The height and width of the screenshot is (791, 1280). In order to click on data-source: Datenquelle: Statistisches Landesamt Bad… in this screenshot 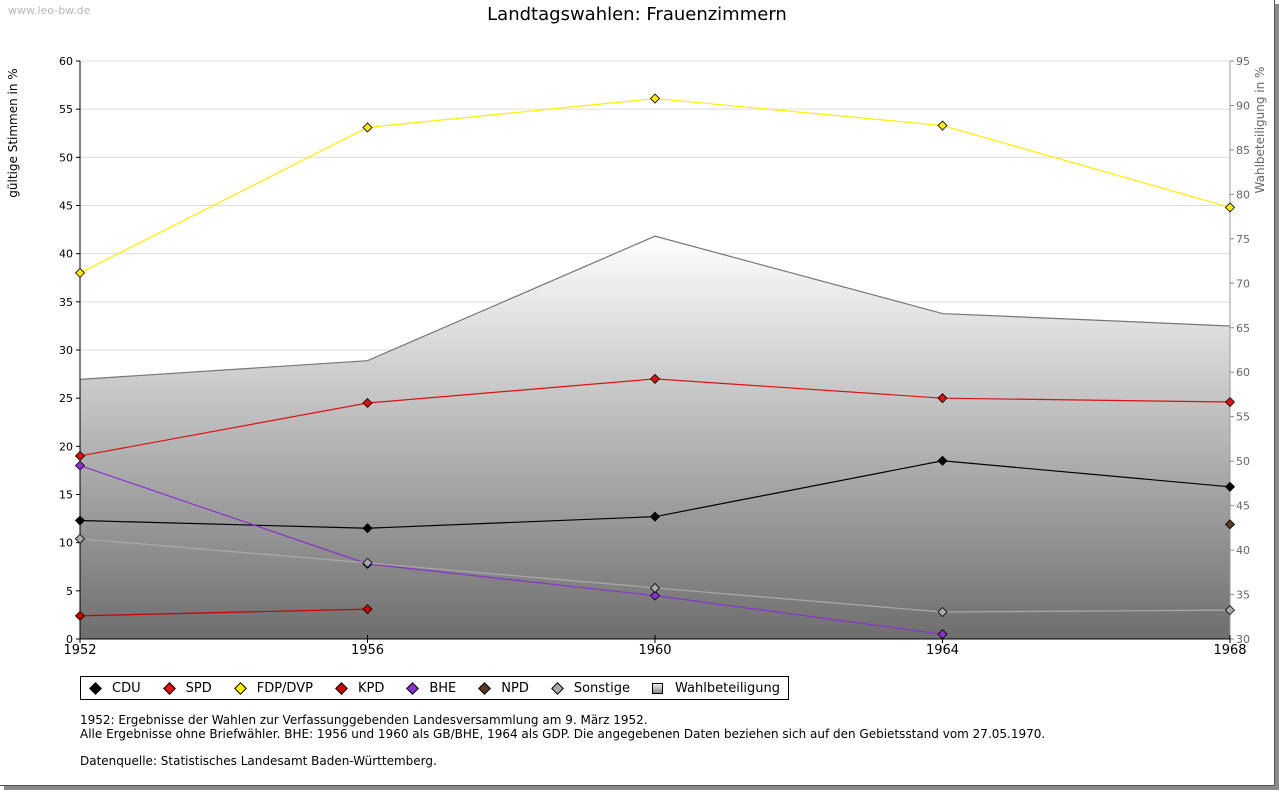, I will do `click(258, 761)`.